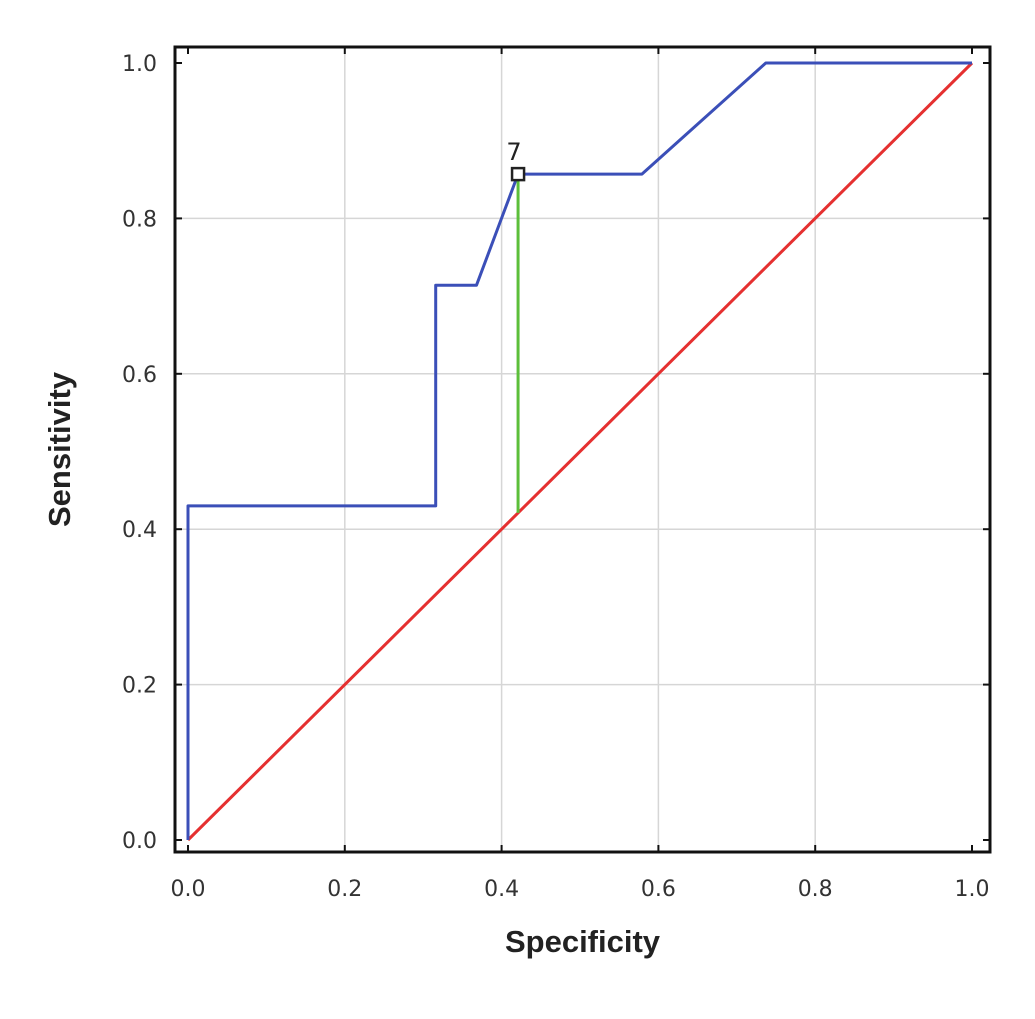 The height and width of the screenshot is (1019, 1035). I want to click on y-tick-label: 0.2, so click(139, 686).